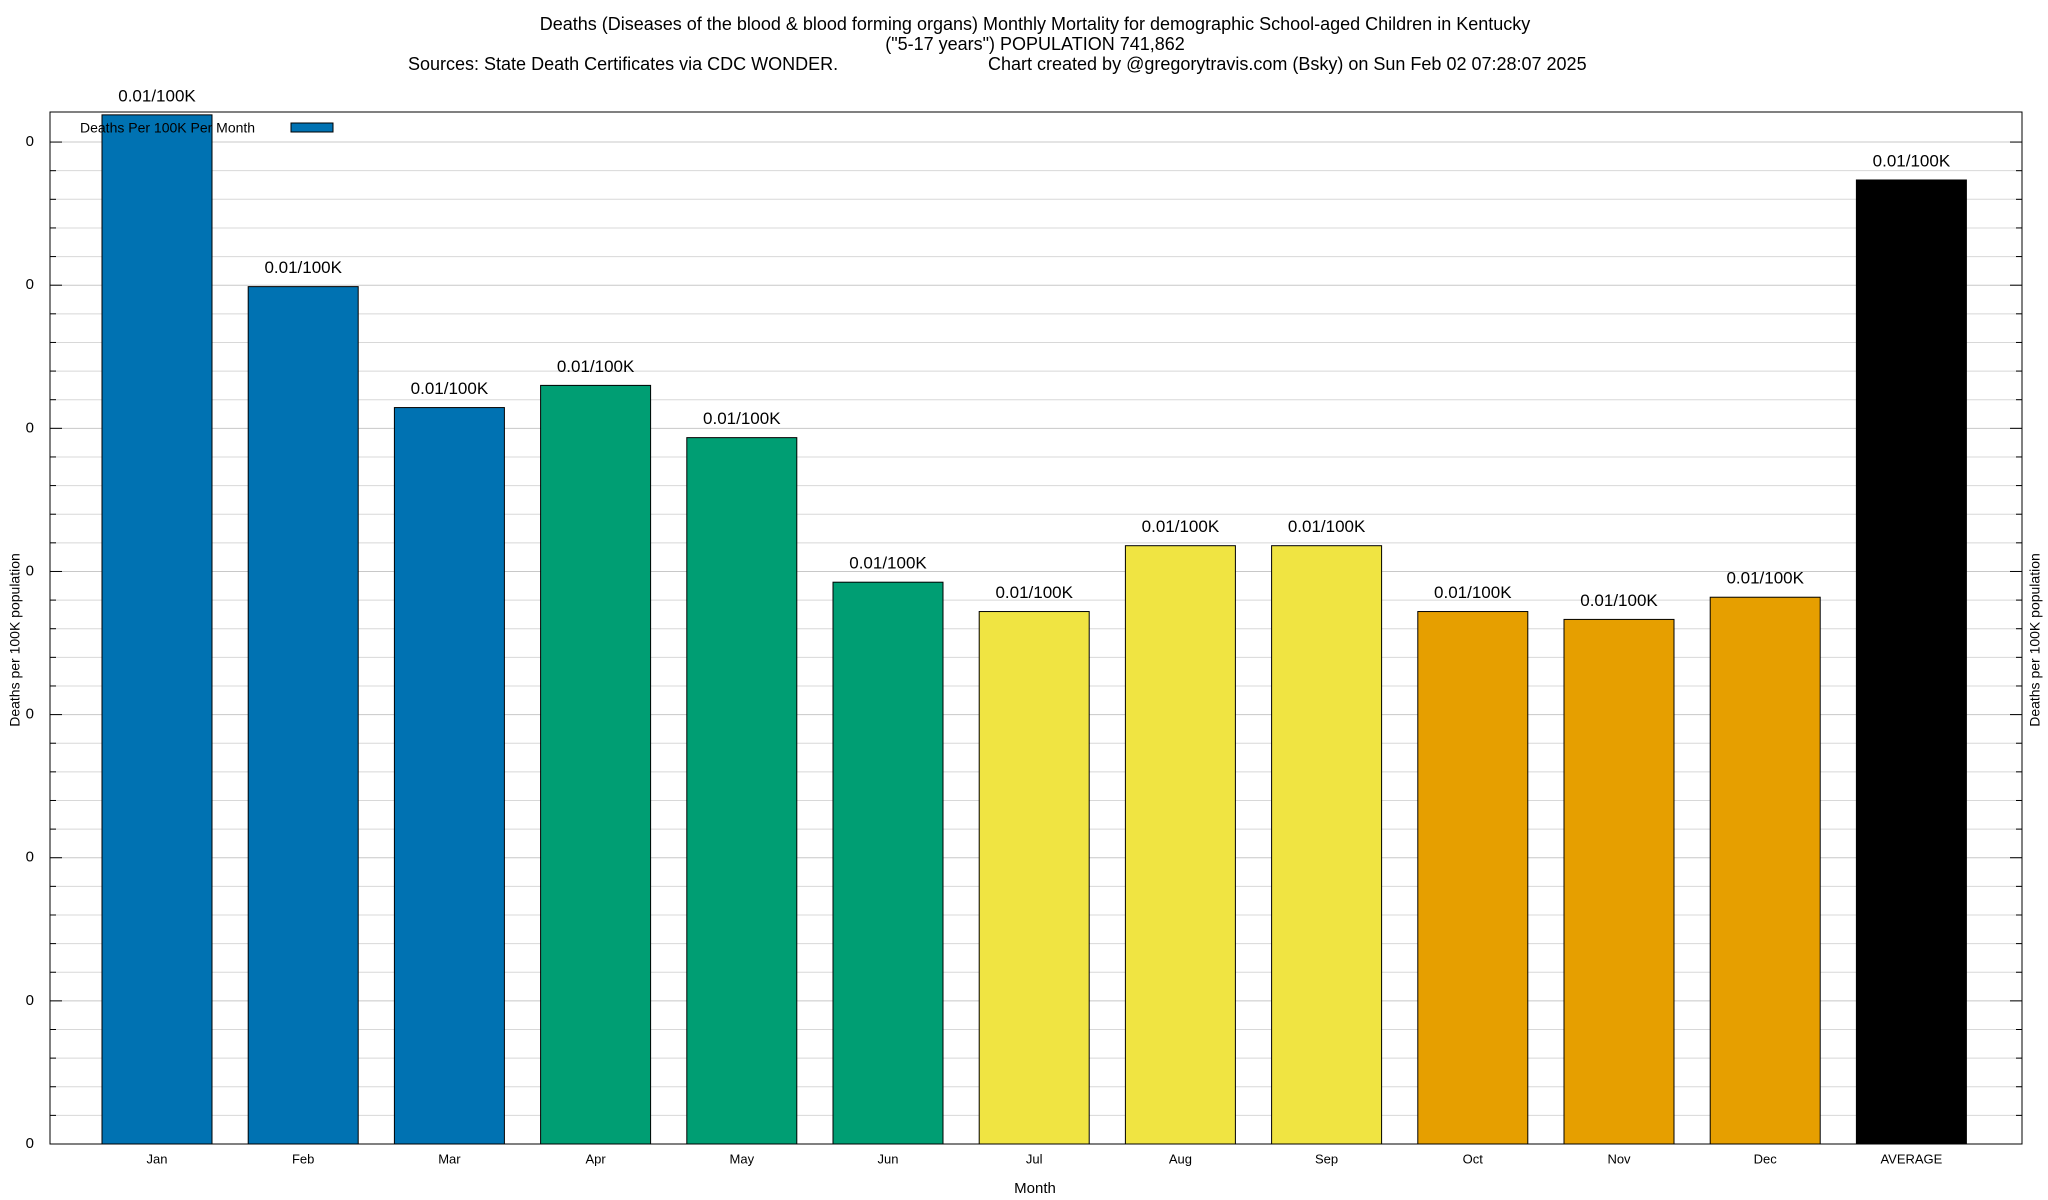 The image size is (2048, 1200). Describe the element at coordinates (1473, 1158) in the screenshot. I see `x-tick-label: Oct` at that location.